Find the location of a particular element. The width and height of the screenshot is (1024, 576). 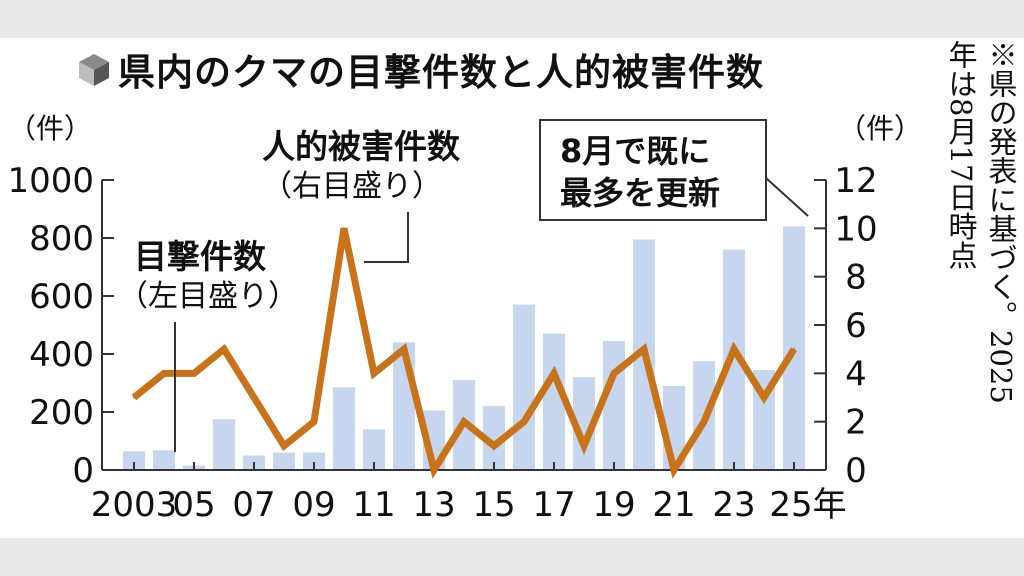

chart-title: 県内のクマの目撃件数と人的被害件数 is located at coordinates (441, 72).